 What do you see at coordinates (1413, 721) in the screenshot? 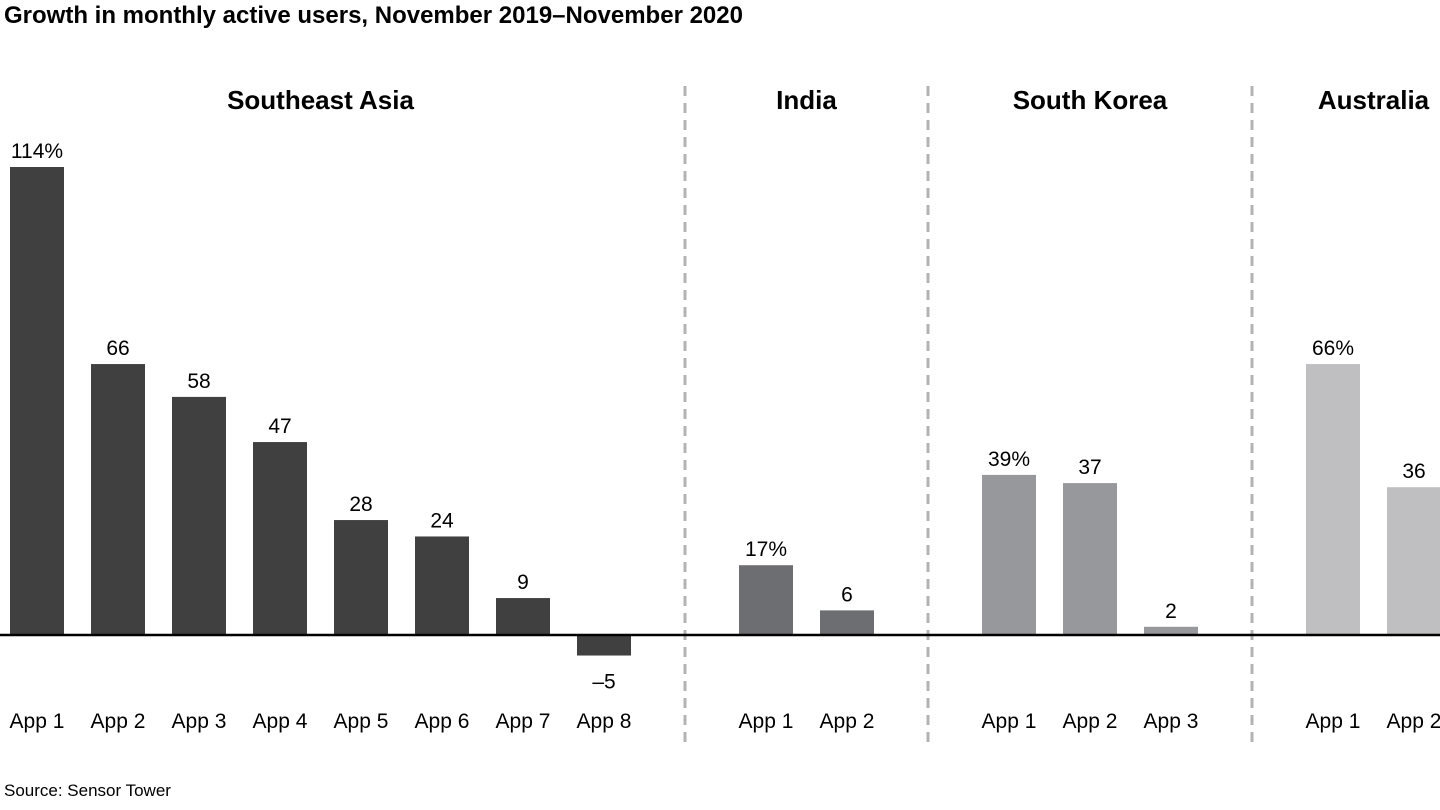
I see `category-label-australia-app-2: App 2` at bounding box center [1413, 721].